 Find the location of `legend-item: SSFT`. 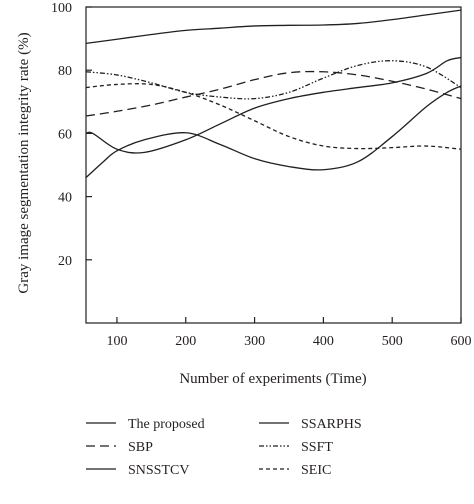

legend-item: SSFT is located at coordinates (296, 447).